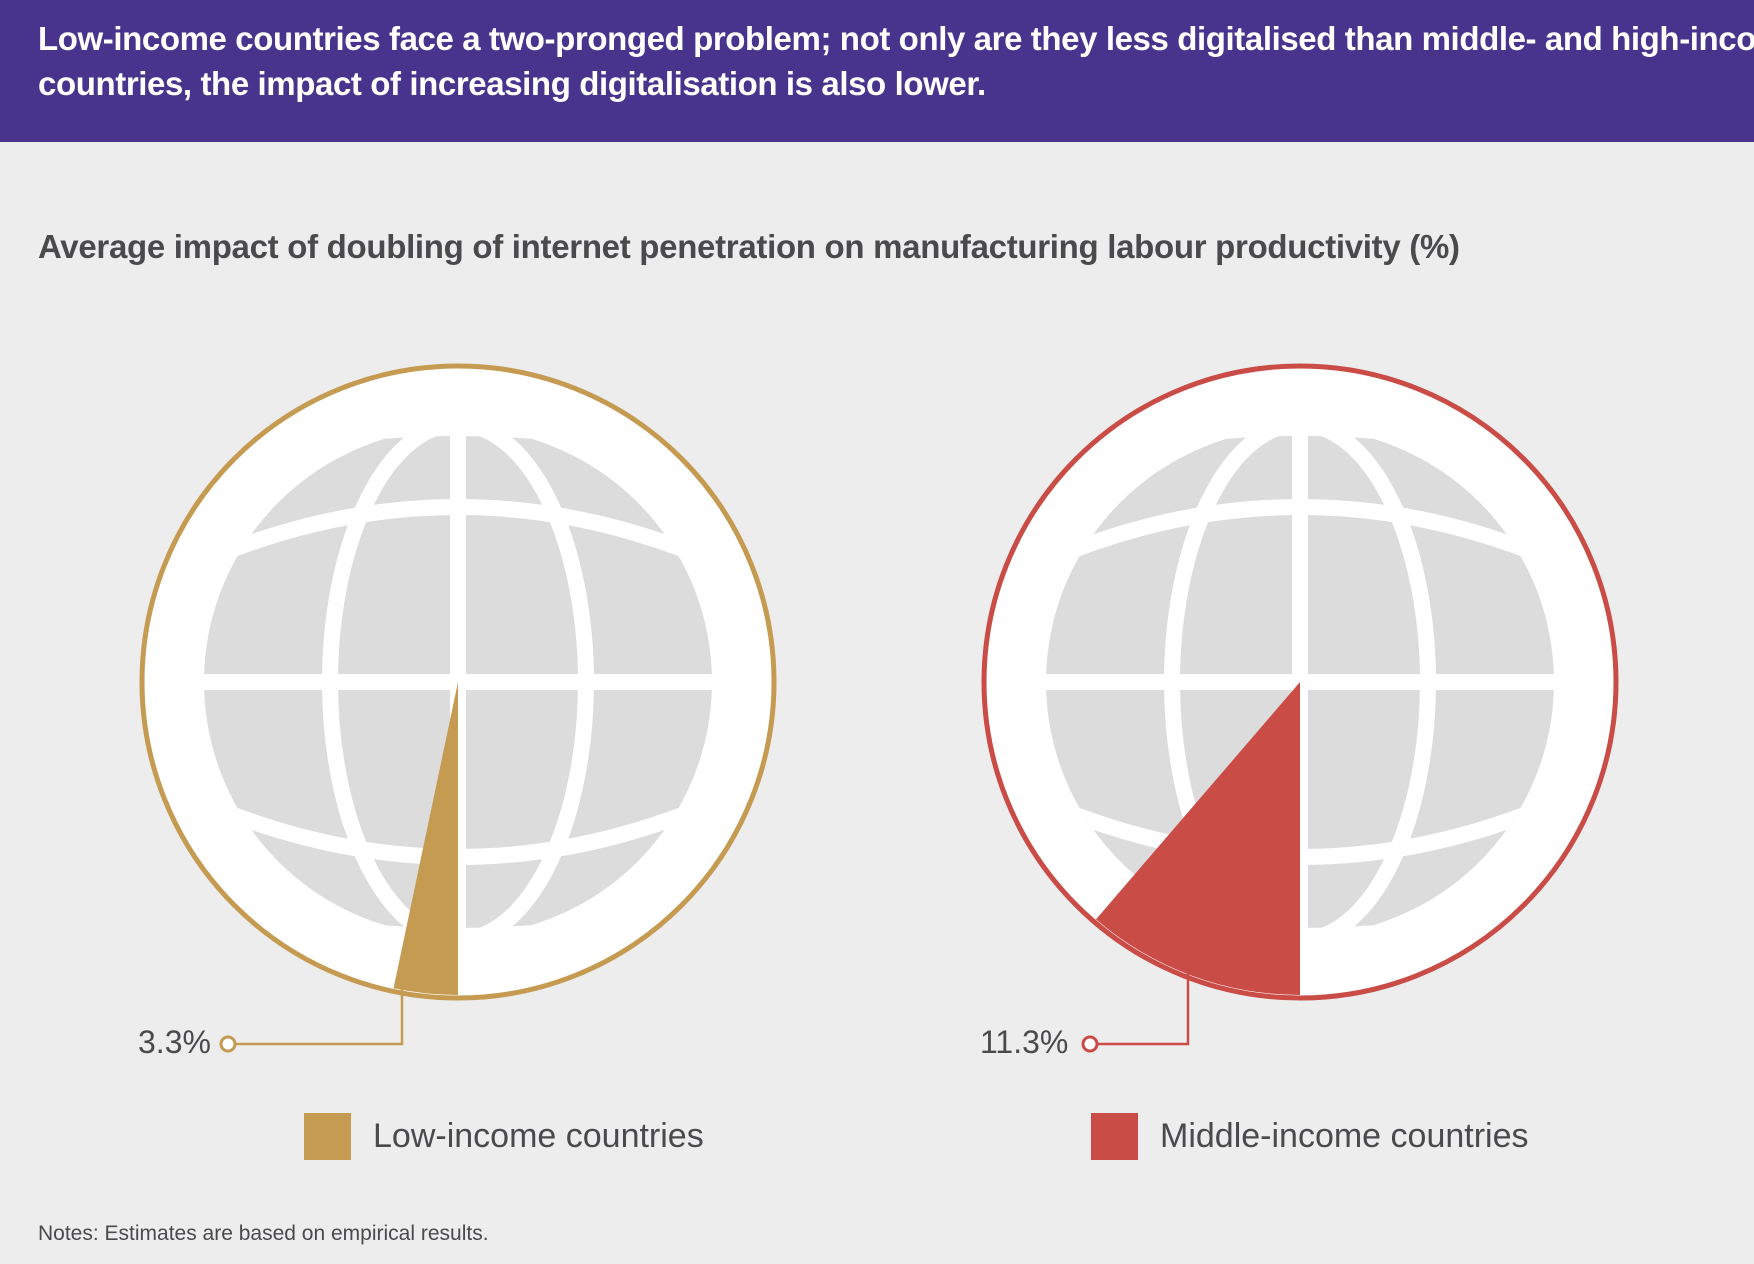  What do you see at coordinates (1344, 1136) in the screenshot?
I see `legend-label-middle-income: Middle-income countries` at bounding box center [1344, 1136].